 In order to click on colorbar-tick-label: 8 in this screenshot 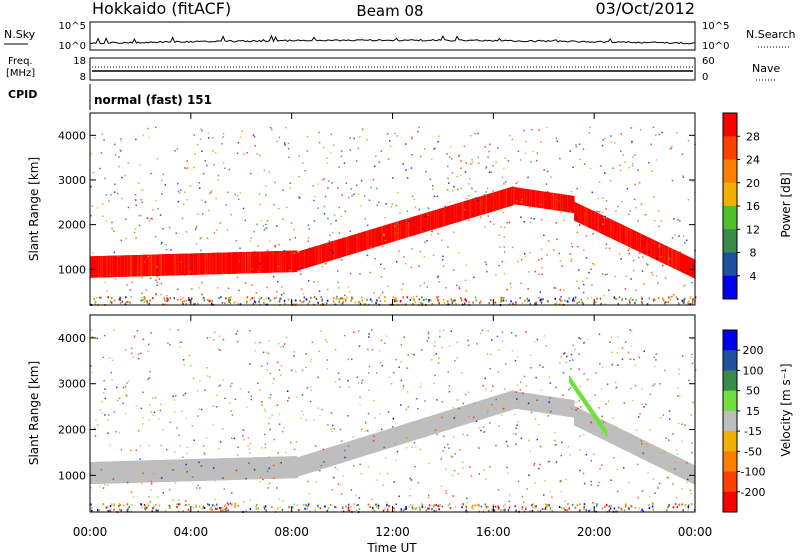, I will do `click(753, 253)`.